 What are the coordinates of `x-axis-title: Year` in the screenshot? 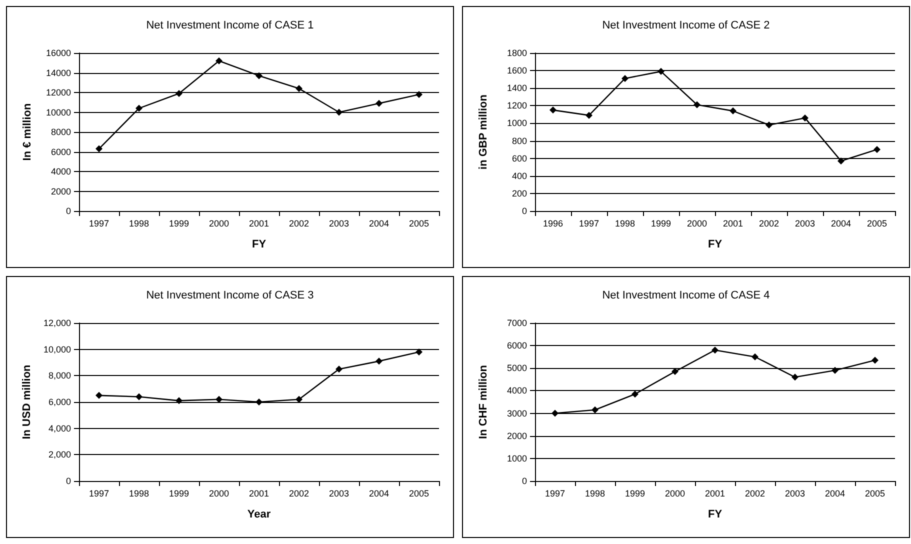 It's located at (259, 514).